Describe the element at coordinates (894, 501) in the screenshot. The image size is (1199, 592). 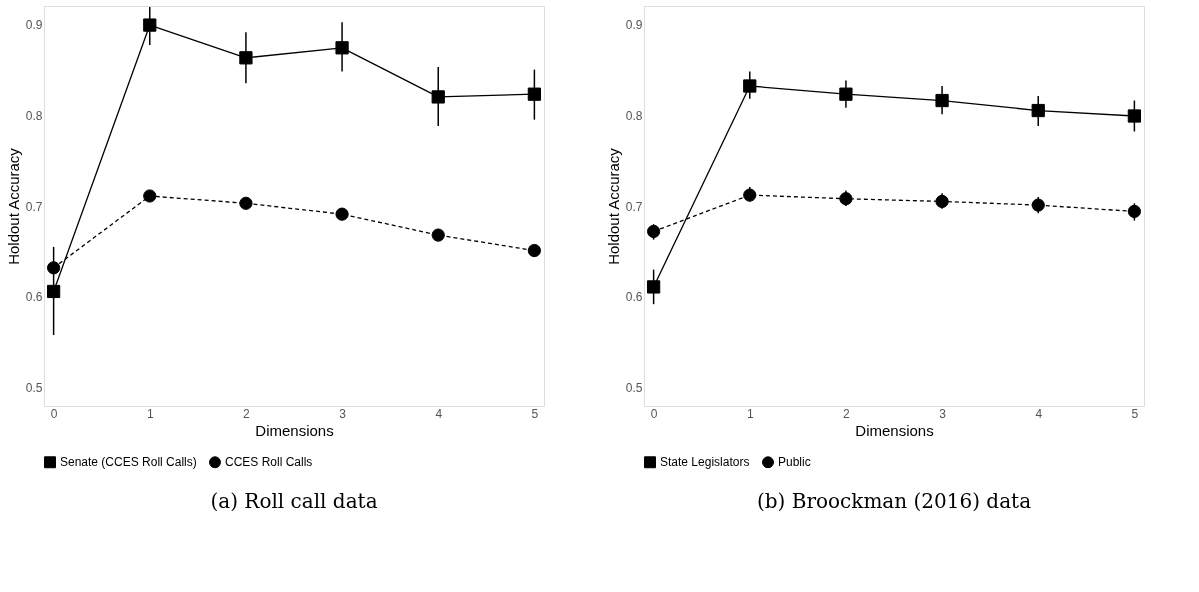
I see `text: (b) Broockman (2016) data` at that location.